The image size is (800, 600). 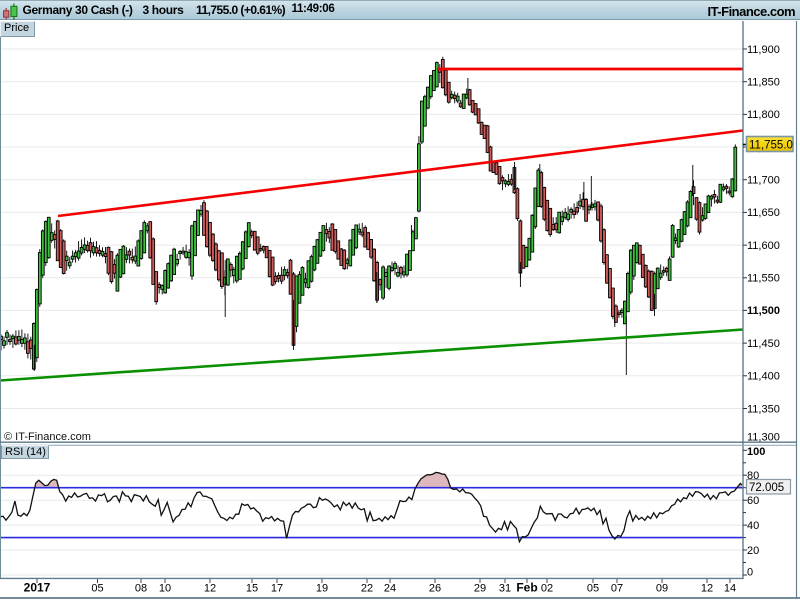 What do you see at coordinates (763, 279) in the screenshot?
I see `svg-text: 11,550` at bounding box center [763, 279].